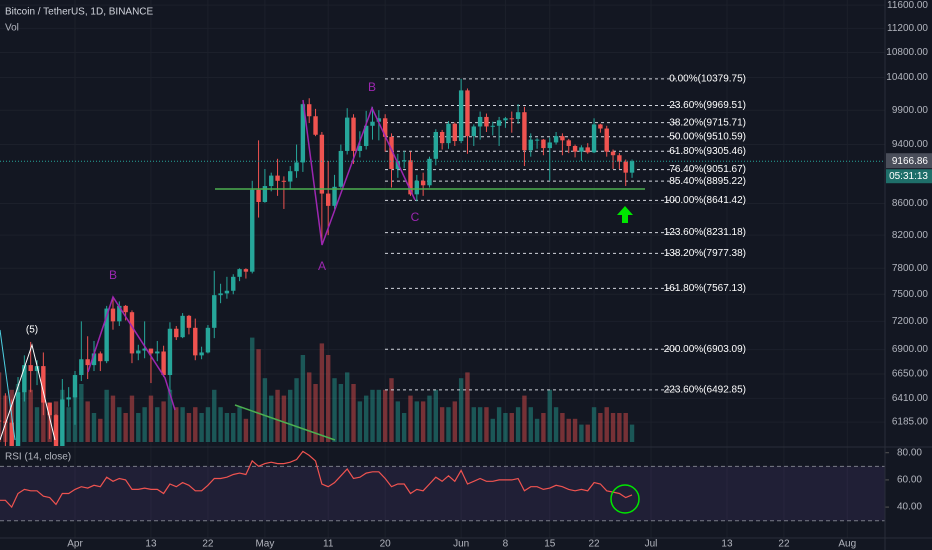  What do you see at coordinates (910, 374) in the screenshot?
I see `y-tick-label: 6650.00` at bounding box center [910, 374].